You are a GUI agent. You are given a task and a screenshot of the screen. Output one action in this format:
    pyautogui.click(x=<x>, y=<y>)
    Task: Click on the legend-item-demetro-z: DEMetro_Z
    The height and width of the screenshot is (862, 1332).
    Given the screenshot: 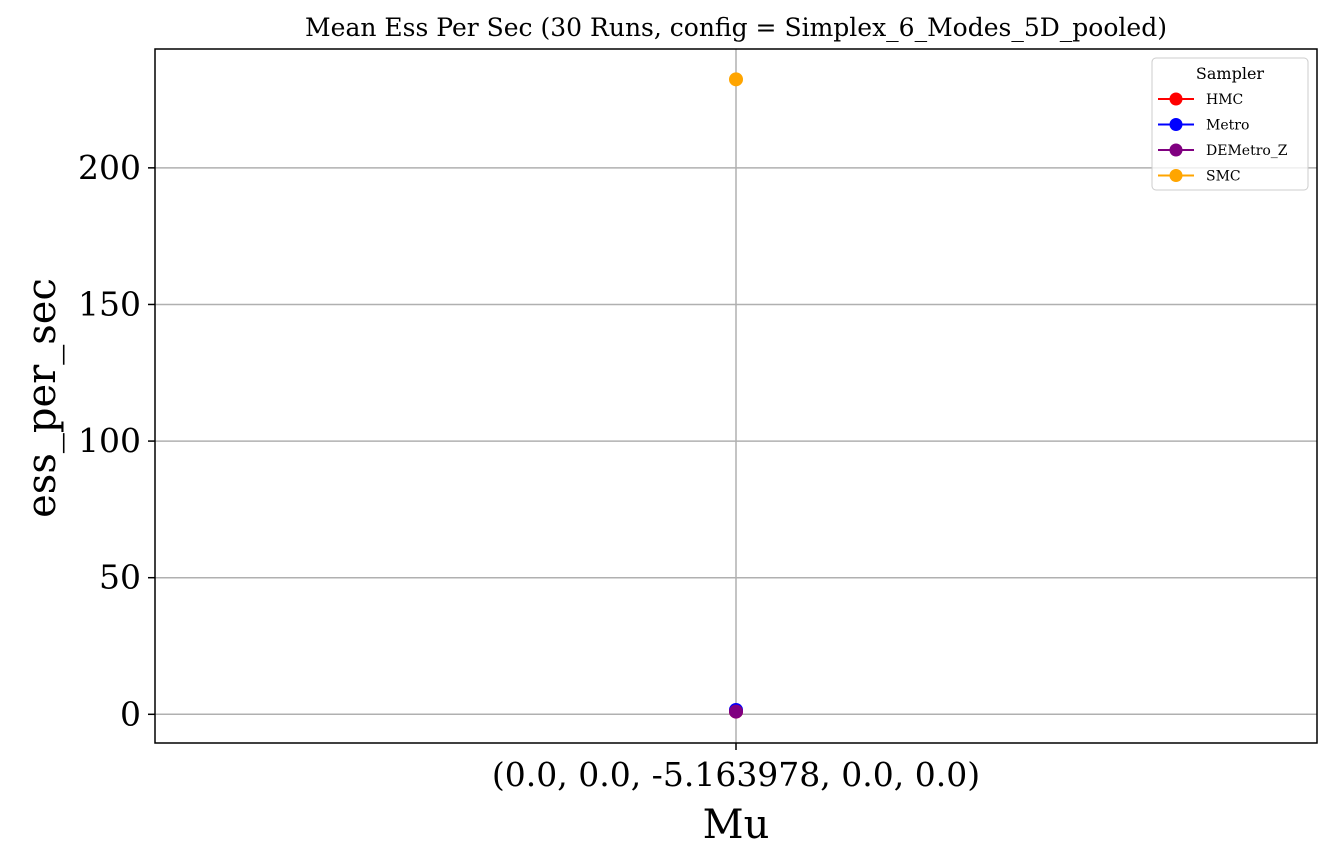 What is the action you would take?
    pyautogui.click(x=1223, y=151)
    